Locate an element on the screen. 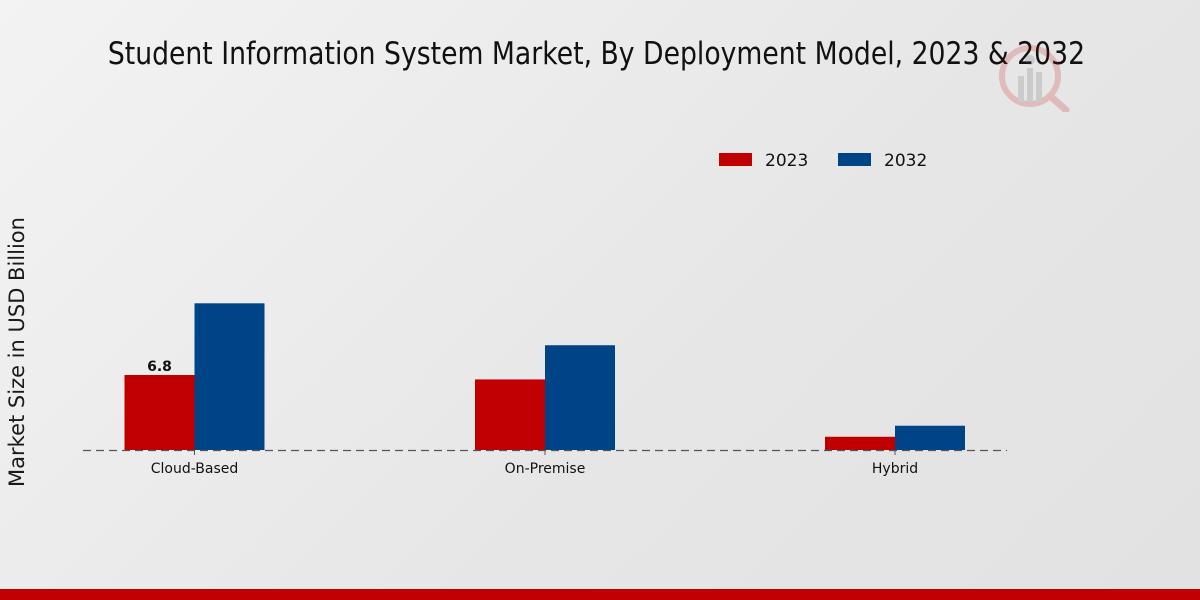 The height and width of the screenshot is (600, 1200). x-tick-label: Hybrid is located at coordinates (895, 469).